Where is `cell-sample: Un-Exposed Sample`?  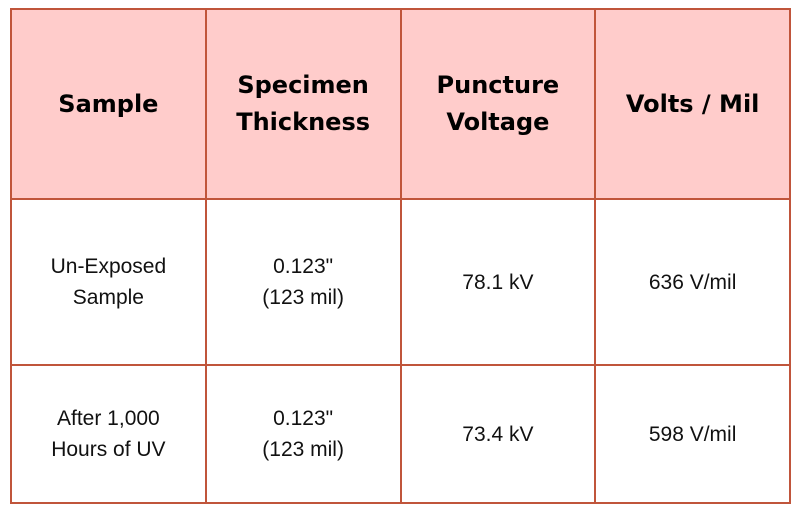
cell-sample: Un-Exposed Sample is located at coordinates (108, 282).